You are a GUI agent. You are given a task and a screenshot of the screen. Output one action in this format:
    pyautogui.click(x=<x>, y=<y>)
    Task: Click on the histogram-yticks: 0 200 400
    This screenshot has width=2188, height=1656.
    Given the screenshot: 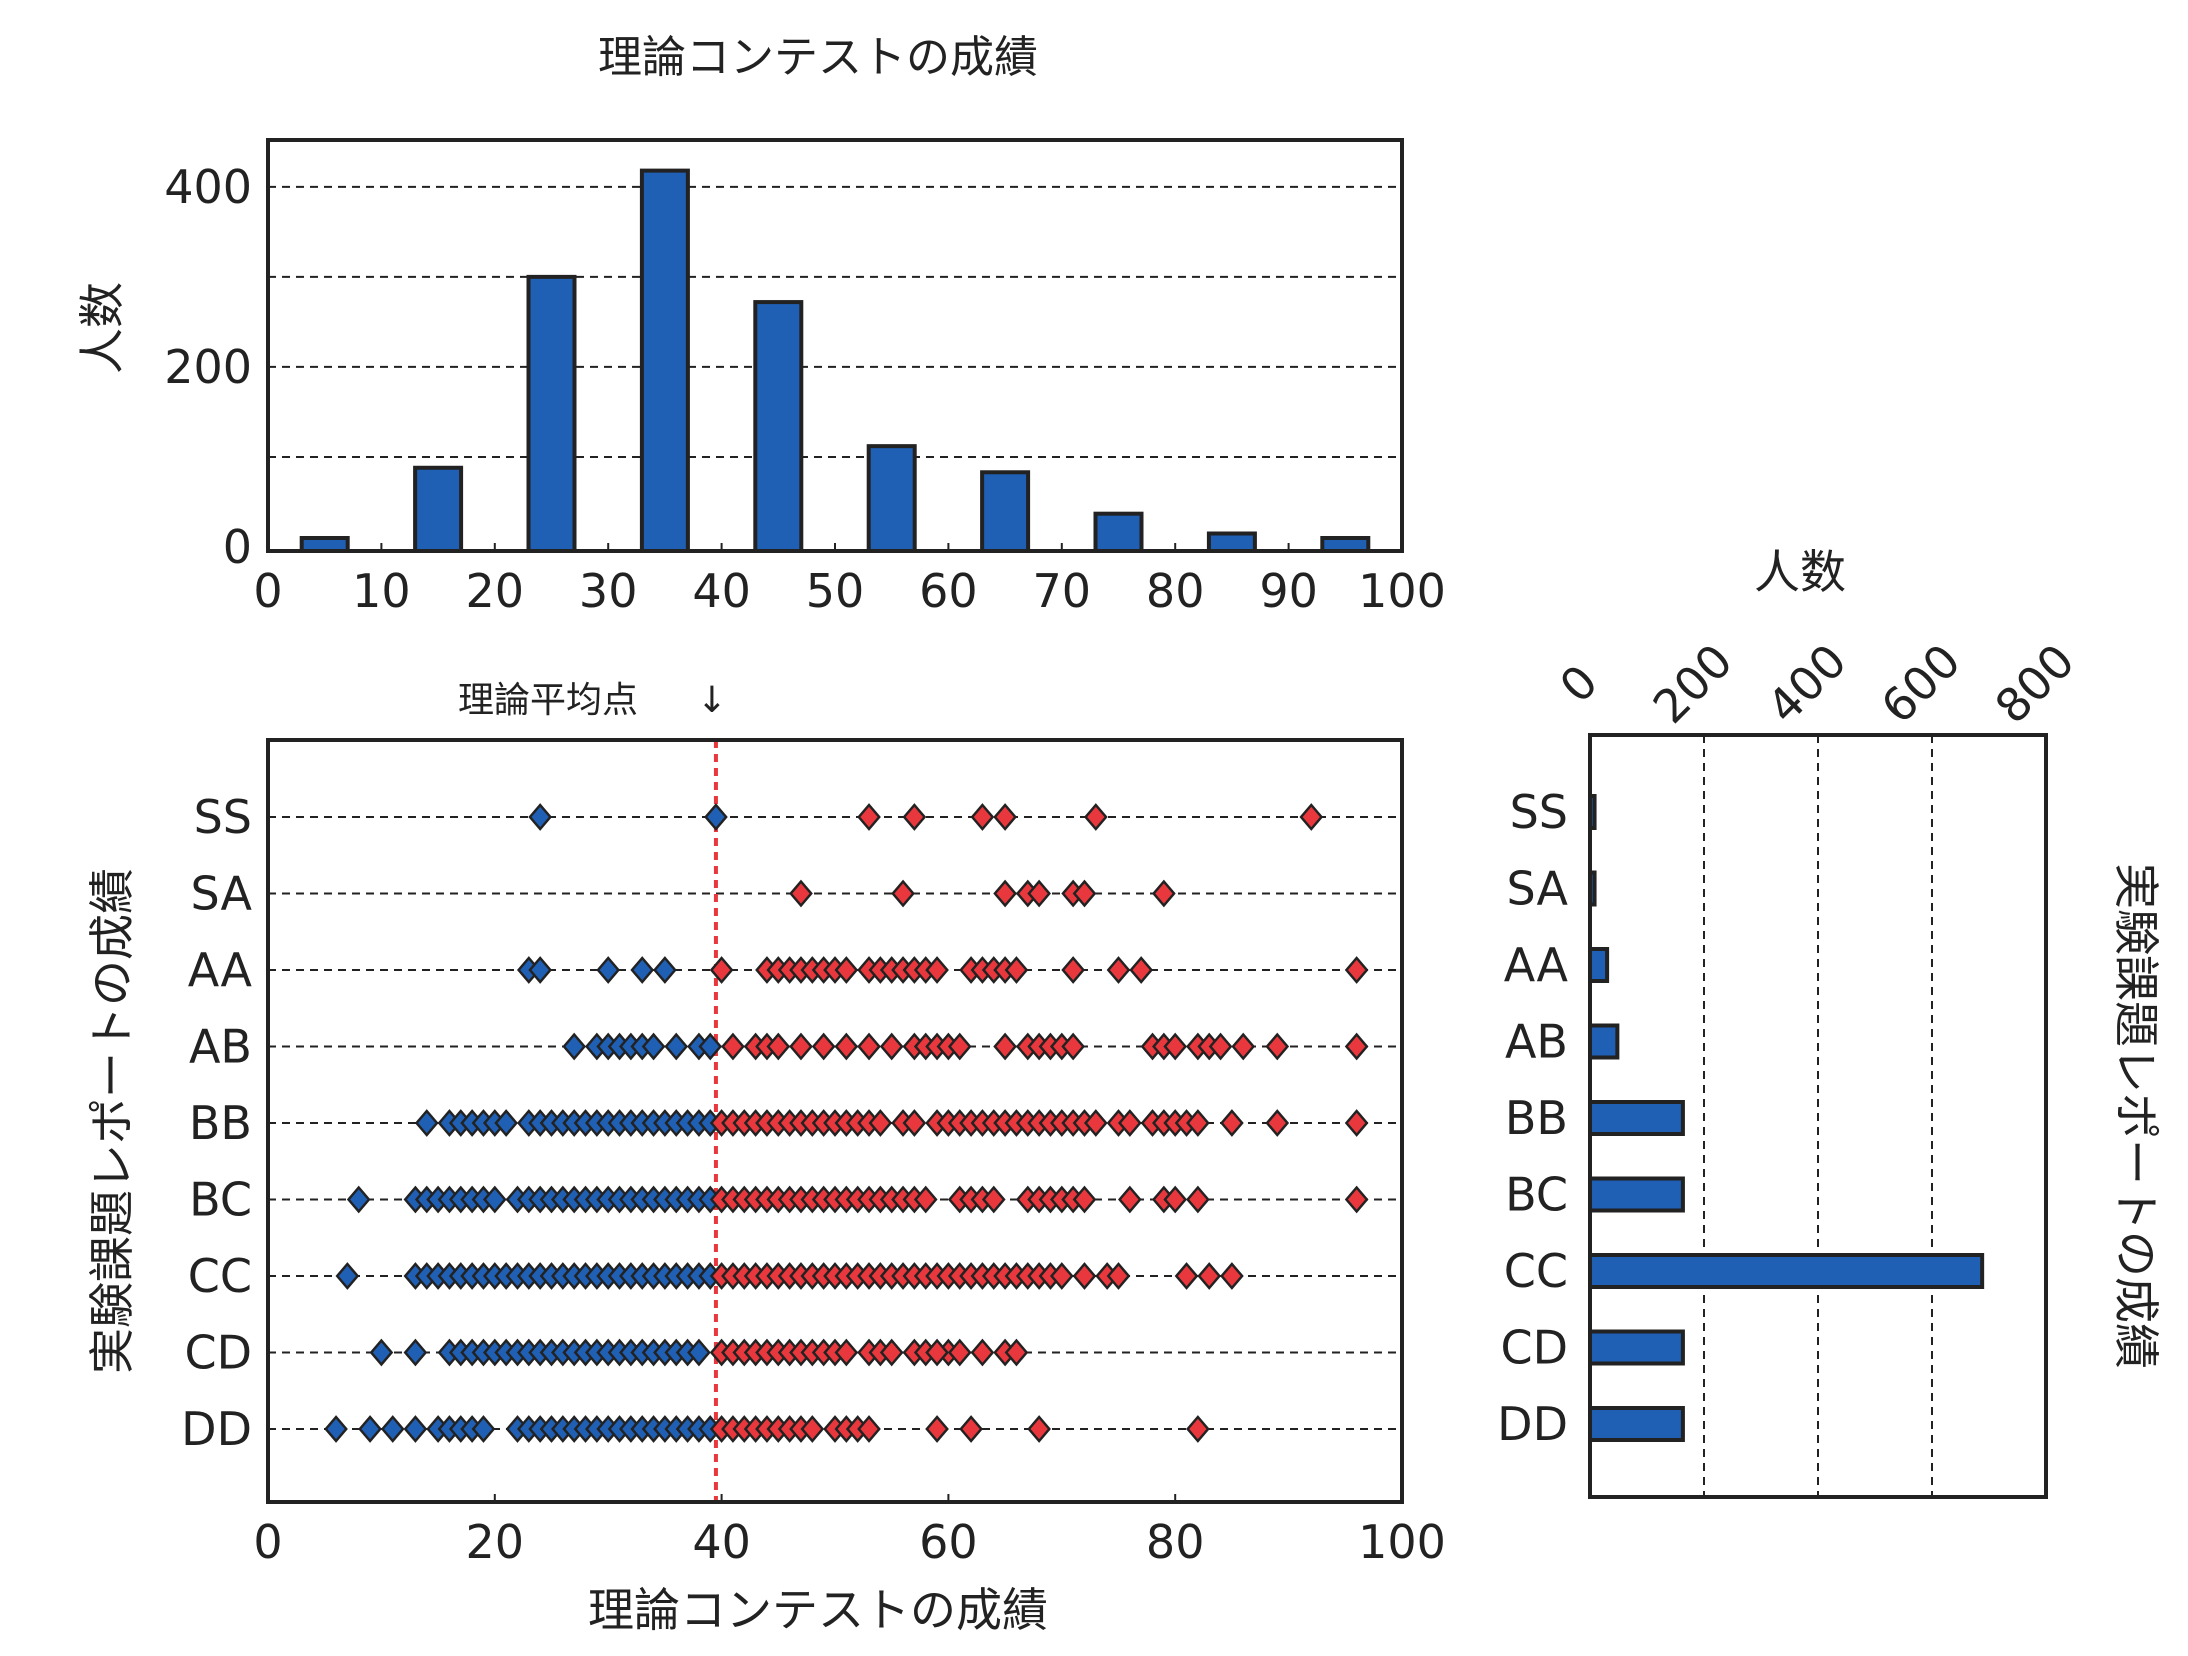 What is the action you would take?
    pyautogui.click(x=208, y=367)
    